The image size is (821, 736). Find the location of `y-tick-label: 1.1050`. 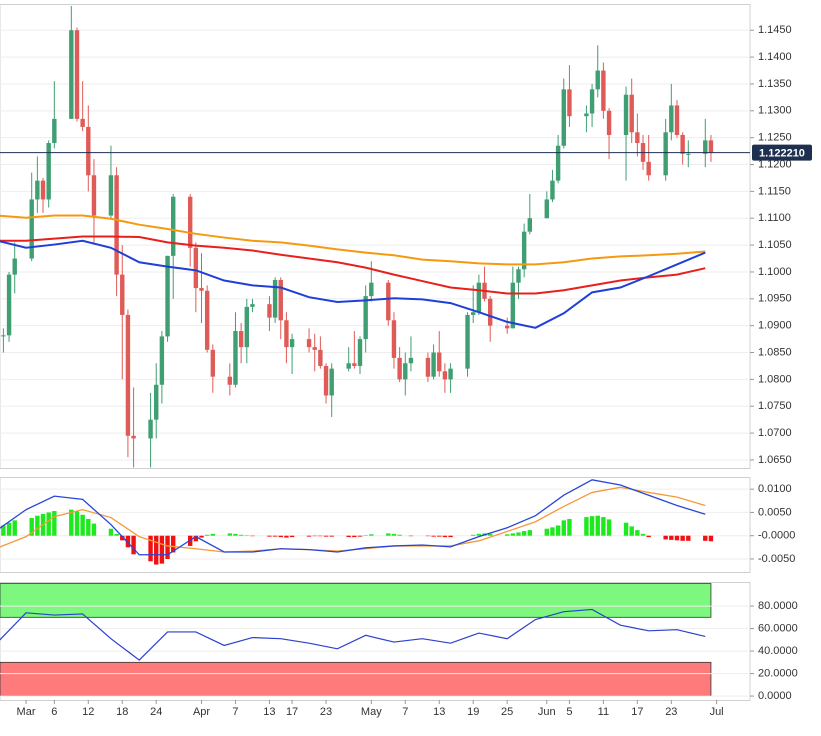

y-tick-label: 1.1050 is located at coordinates (775, 245).